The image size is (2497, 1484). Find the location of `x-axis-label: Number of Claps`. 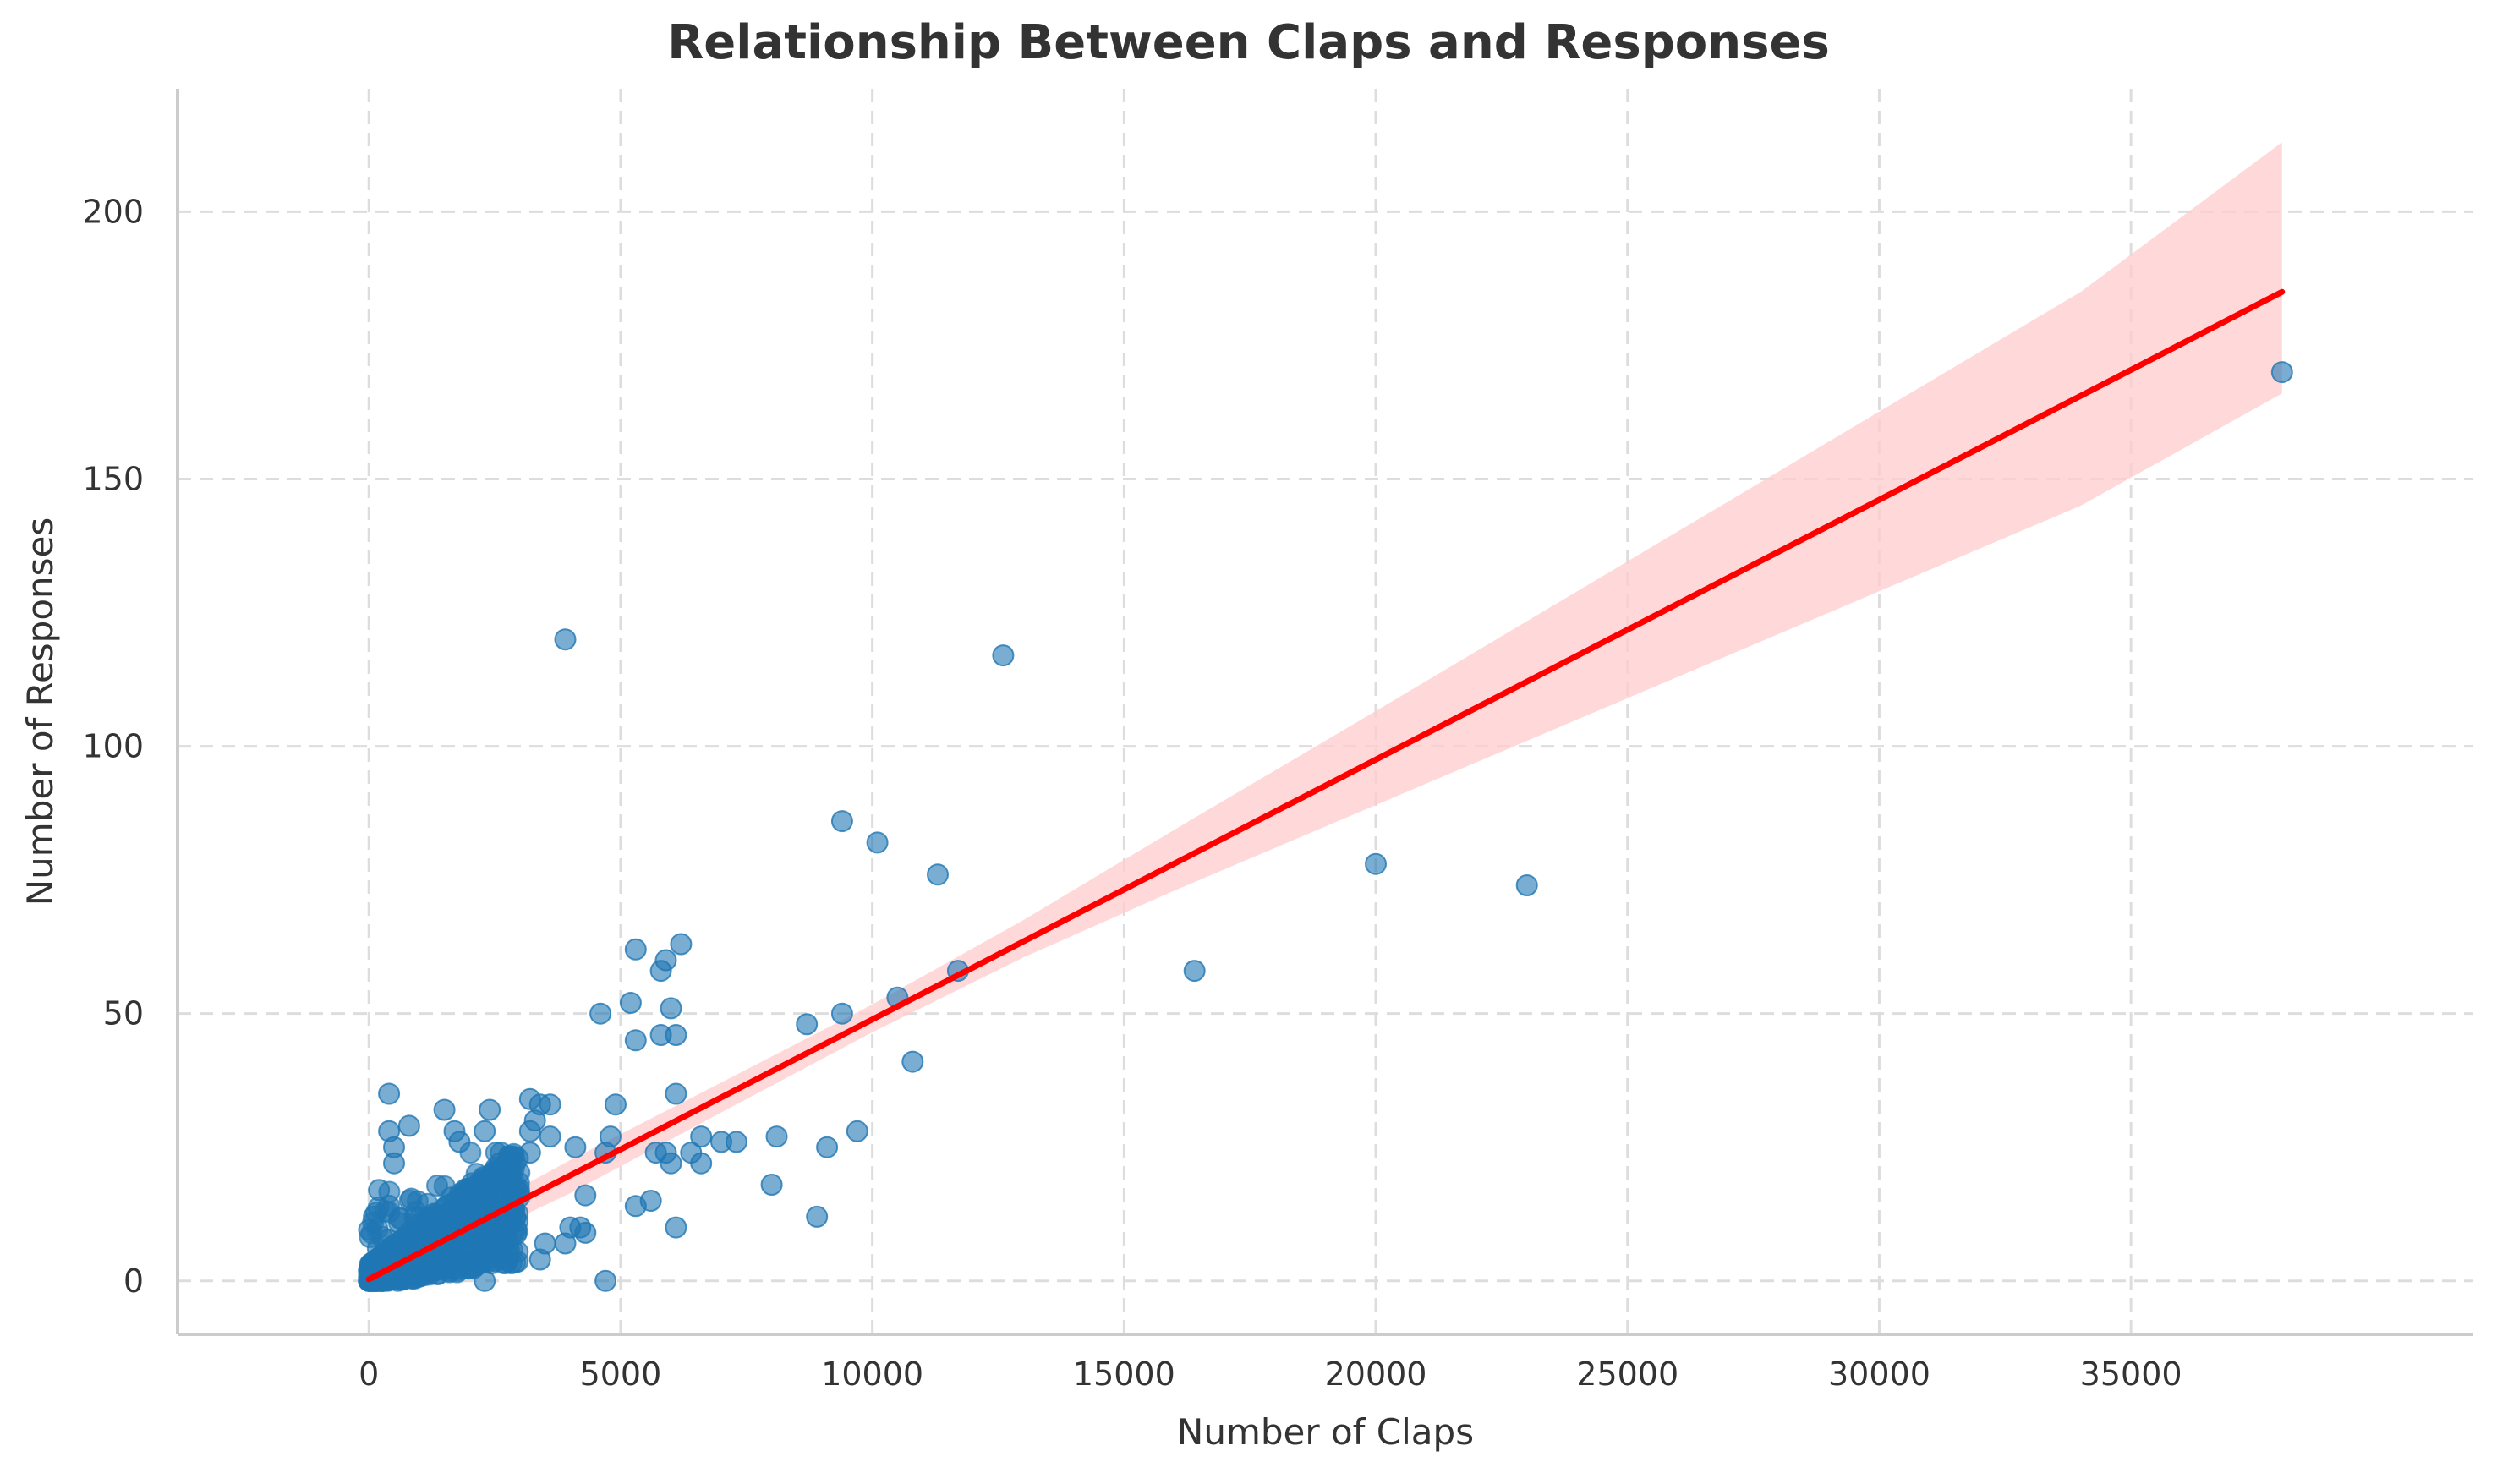

x-axis-label: Number of Claps is located at coordinates (1325, 1432).